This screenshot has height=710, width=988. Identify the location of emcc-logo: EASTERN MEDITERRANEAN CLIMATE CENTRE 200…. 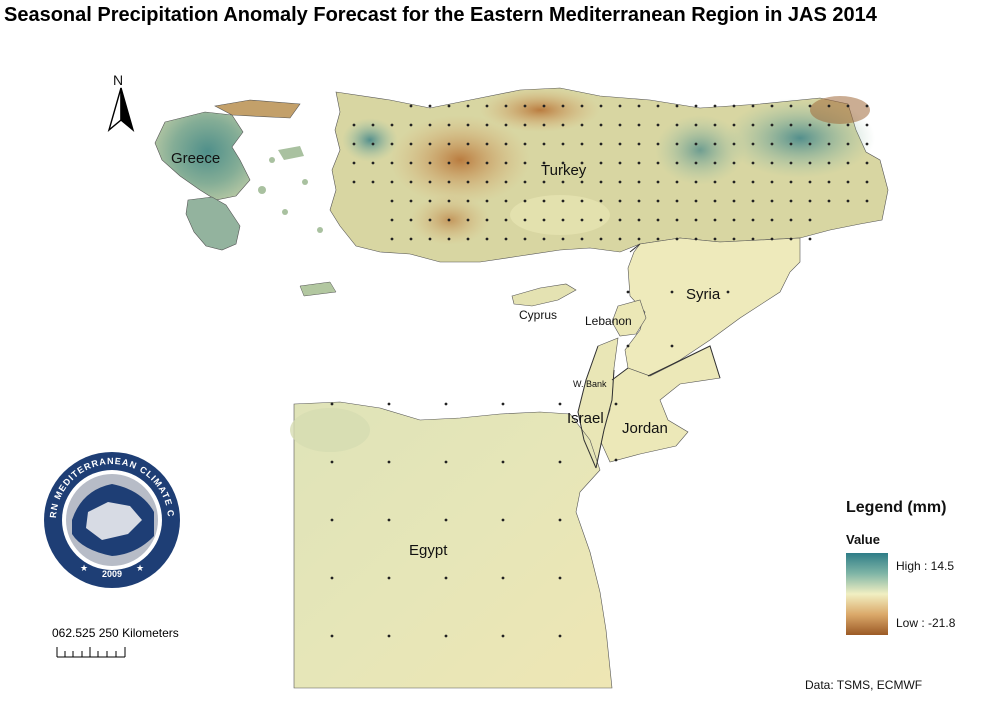
(111, 519).